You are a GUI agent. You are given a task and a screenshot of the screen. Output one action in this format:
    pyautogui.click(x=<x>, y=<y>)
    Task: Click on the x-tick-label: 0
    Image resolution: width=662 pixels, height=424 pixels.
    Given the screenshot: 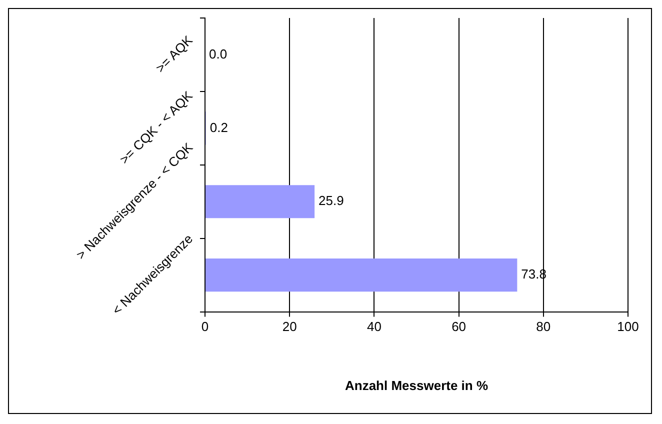 What is the action you would take?
    pyautogui.click(x=205, y=326)
    